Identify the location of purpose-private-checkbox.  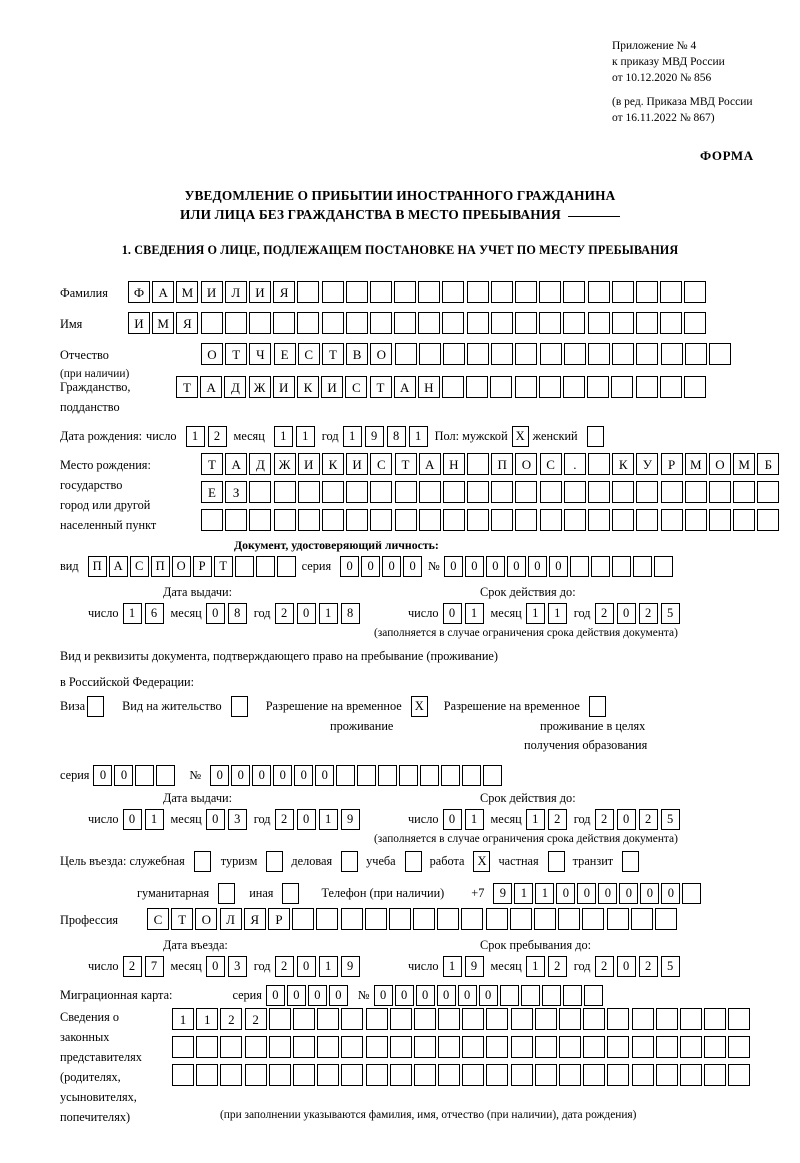
(556, 861).